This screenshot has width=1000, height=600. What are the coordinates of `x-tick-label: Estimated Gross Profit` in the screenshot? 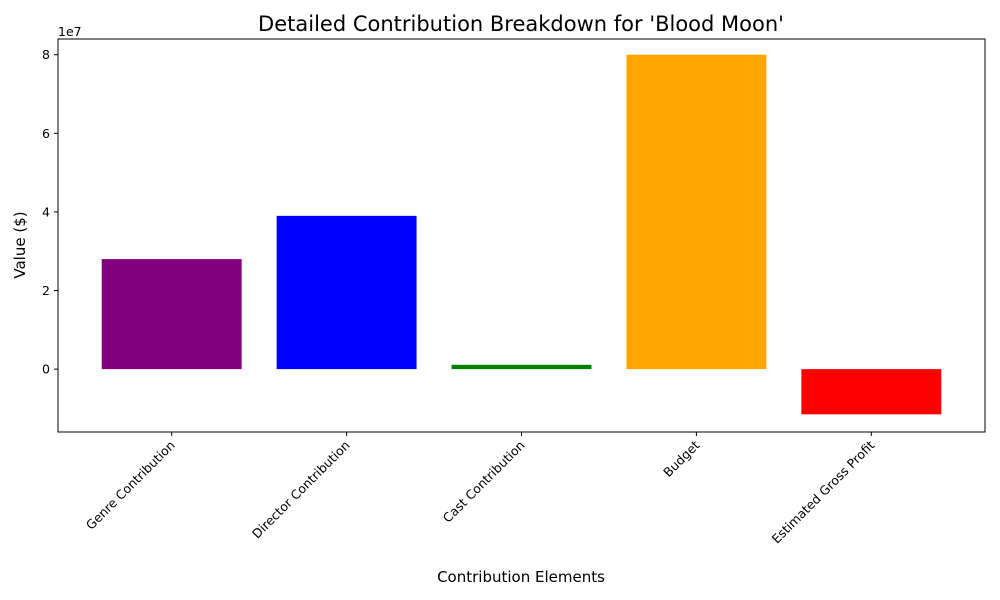 It's located at (823, 491).